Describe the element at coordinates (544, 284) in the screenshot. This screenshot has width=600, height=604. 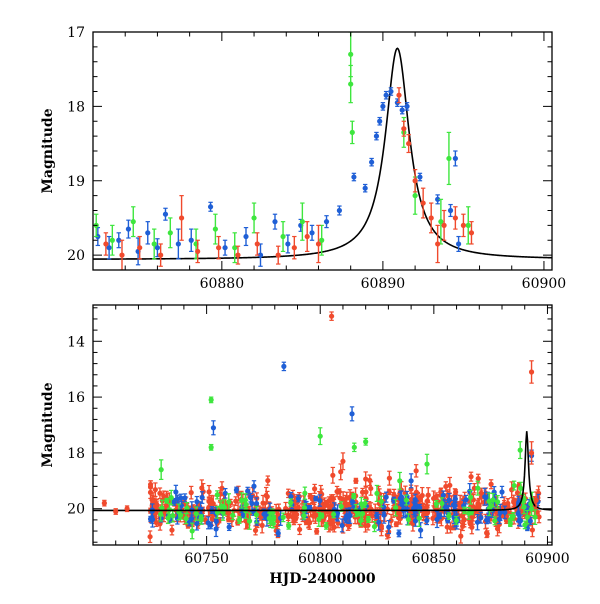
I see `x-tick-label: 60900` at that location.